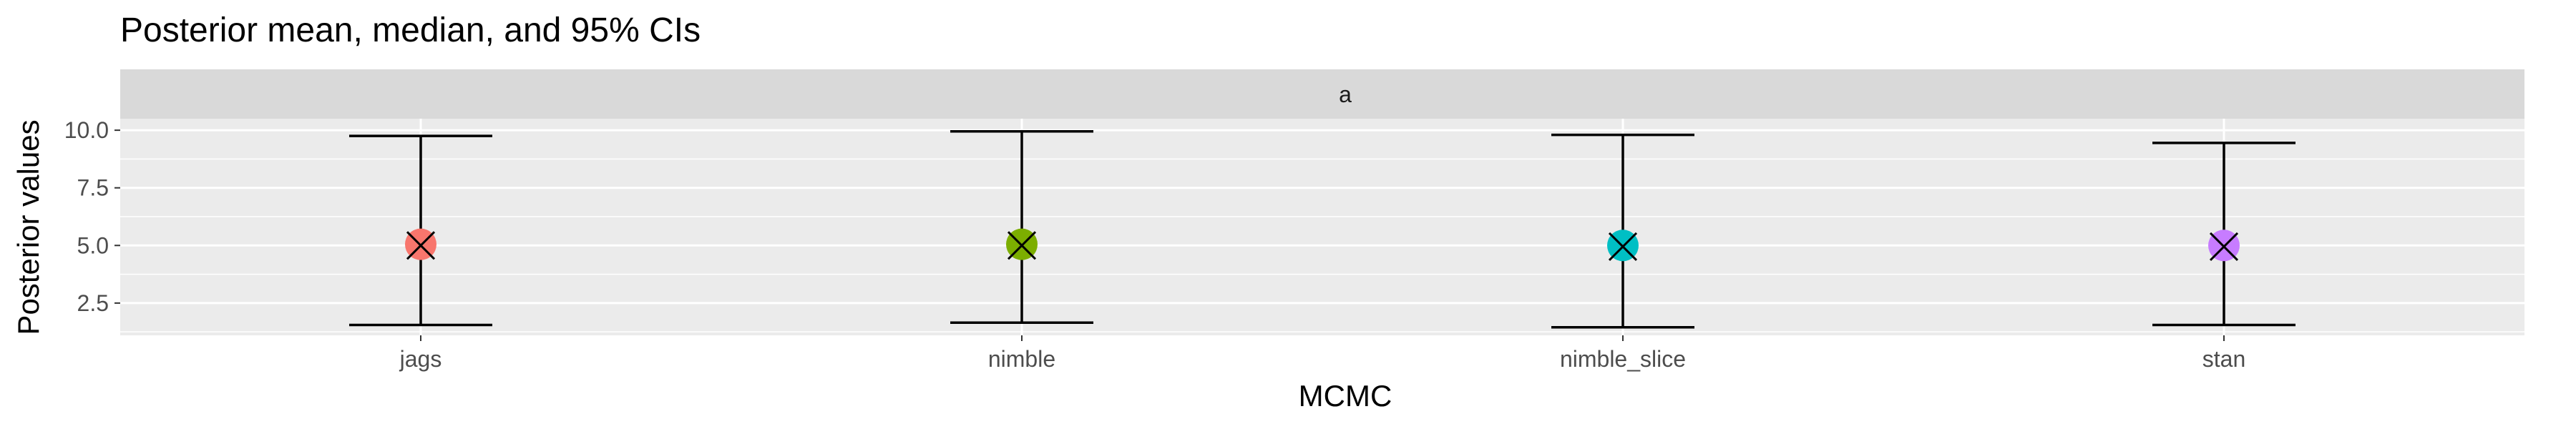 This screenshot has width=2576, height=429. I want to click on y-axis: 2.5 5.0 7.5 10.0, so click(92, 216).